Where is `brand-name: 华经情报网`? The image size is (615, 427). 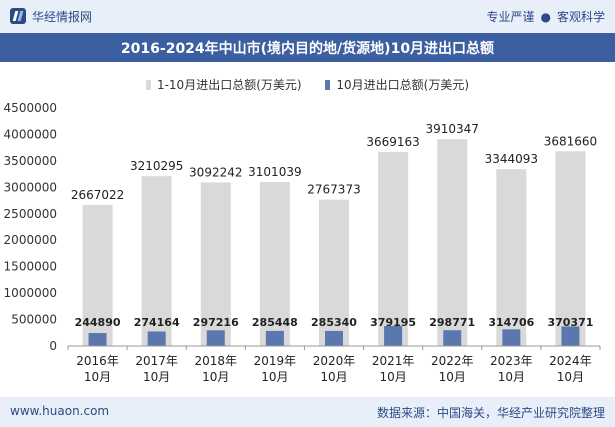
brand-name: 华经情报网 is located at coordinates (62, 17).